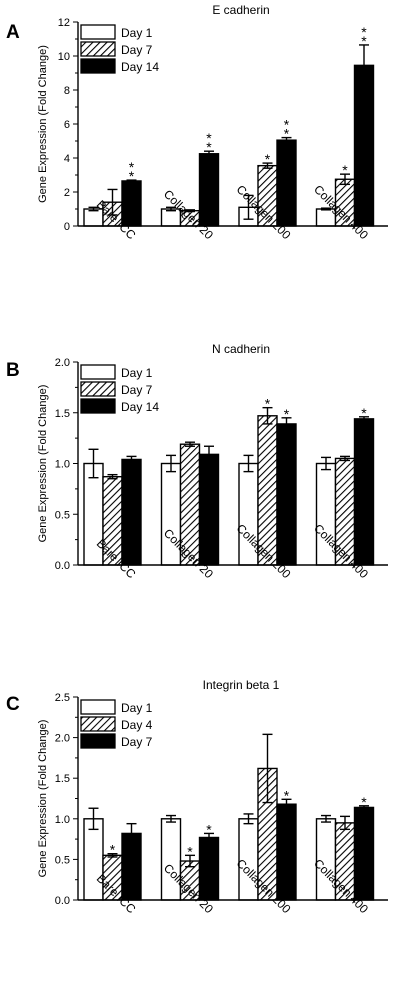  Describe the element at coordinates (67, 125) in the screenshot. I see `y-tick-label: 6` at that location.